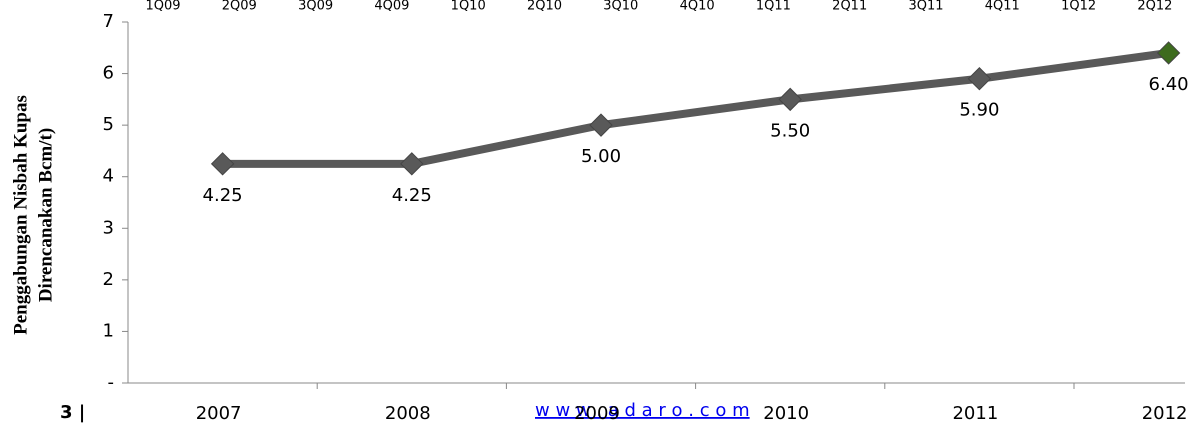 The width and height of the screenshot is (1199, 429). I want to click on x-tick-label: 2012, so click(1165, 413).